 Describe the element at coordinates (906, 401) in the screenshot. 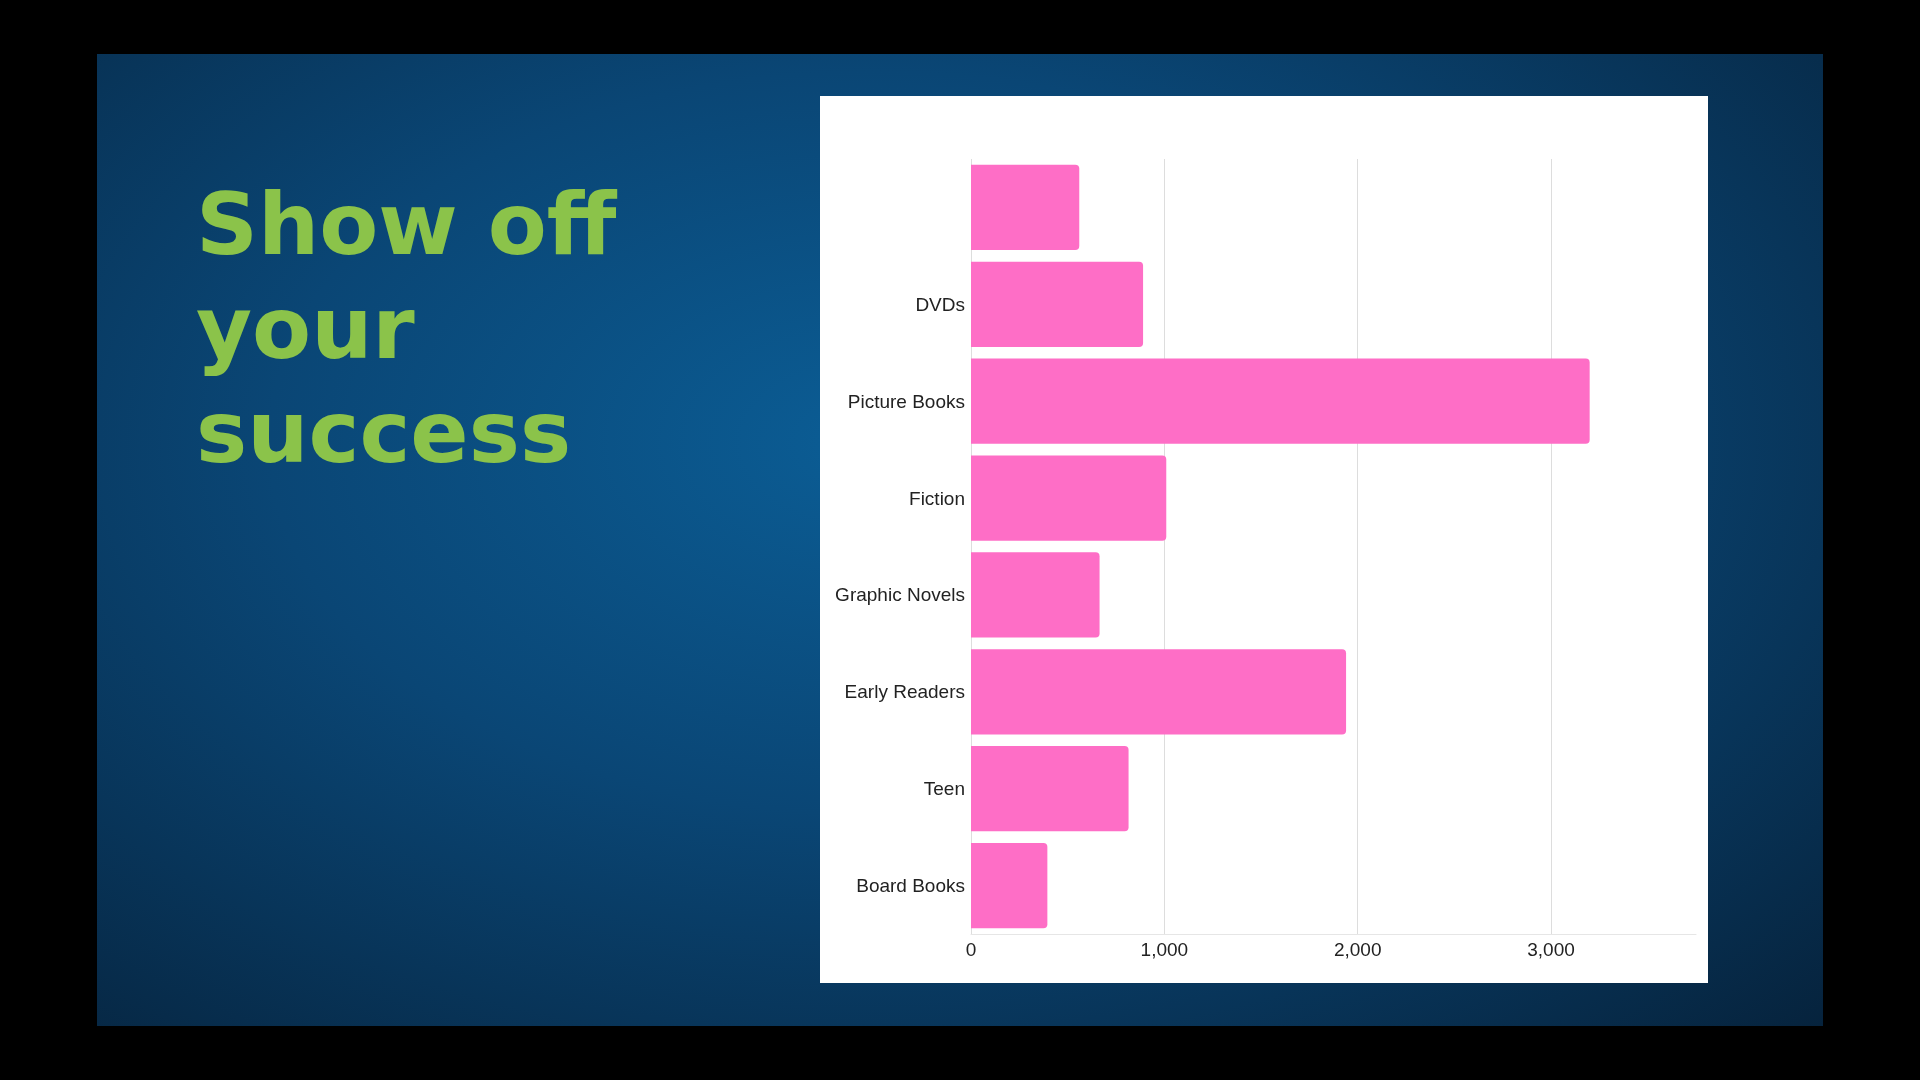

I see `y-tick-label: Picture Books` at that location.